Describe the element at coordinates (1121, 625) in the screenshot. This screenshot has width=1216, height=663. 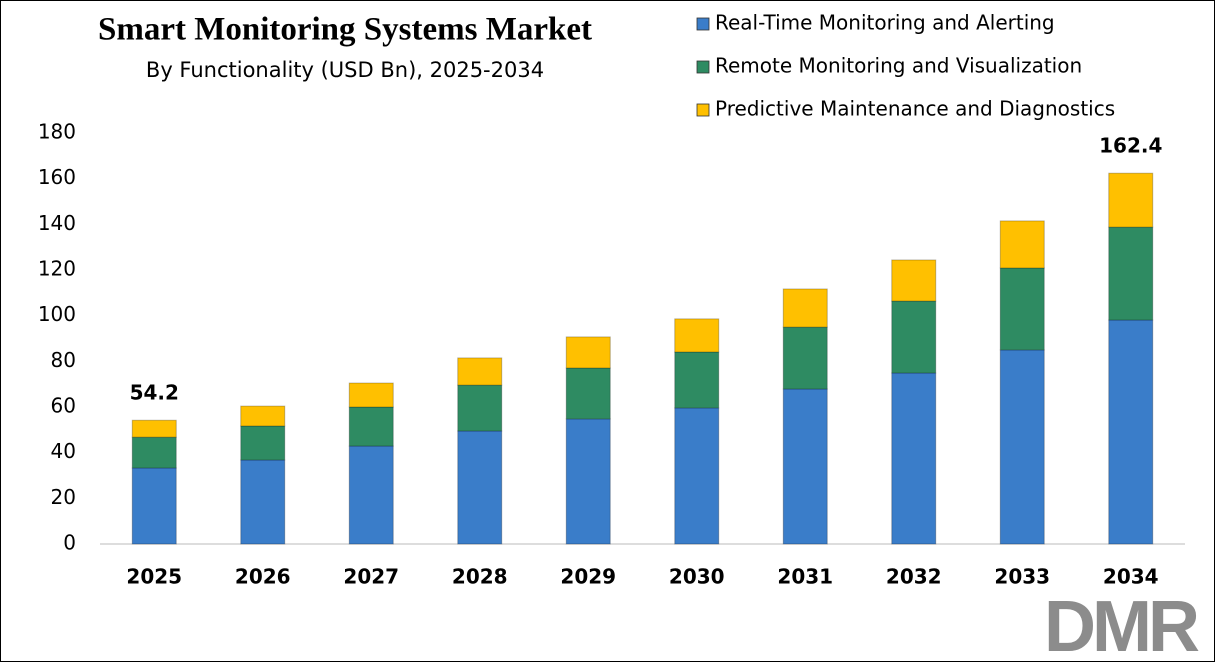
I see `logo: DMR` at that location.